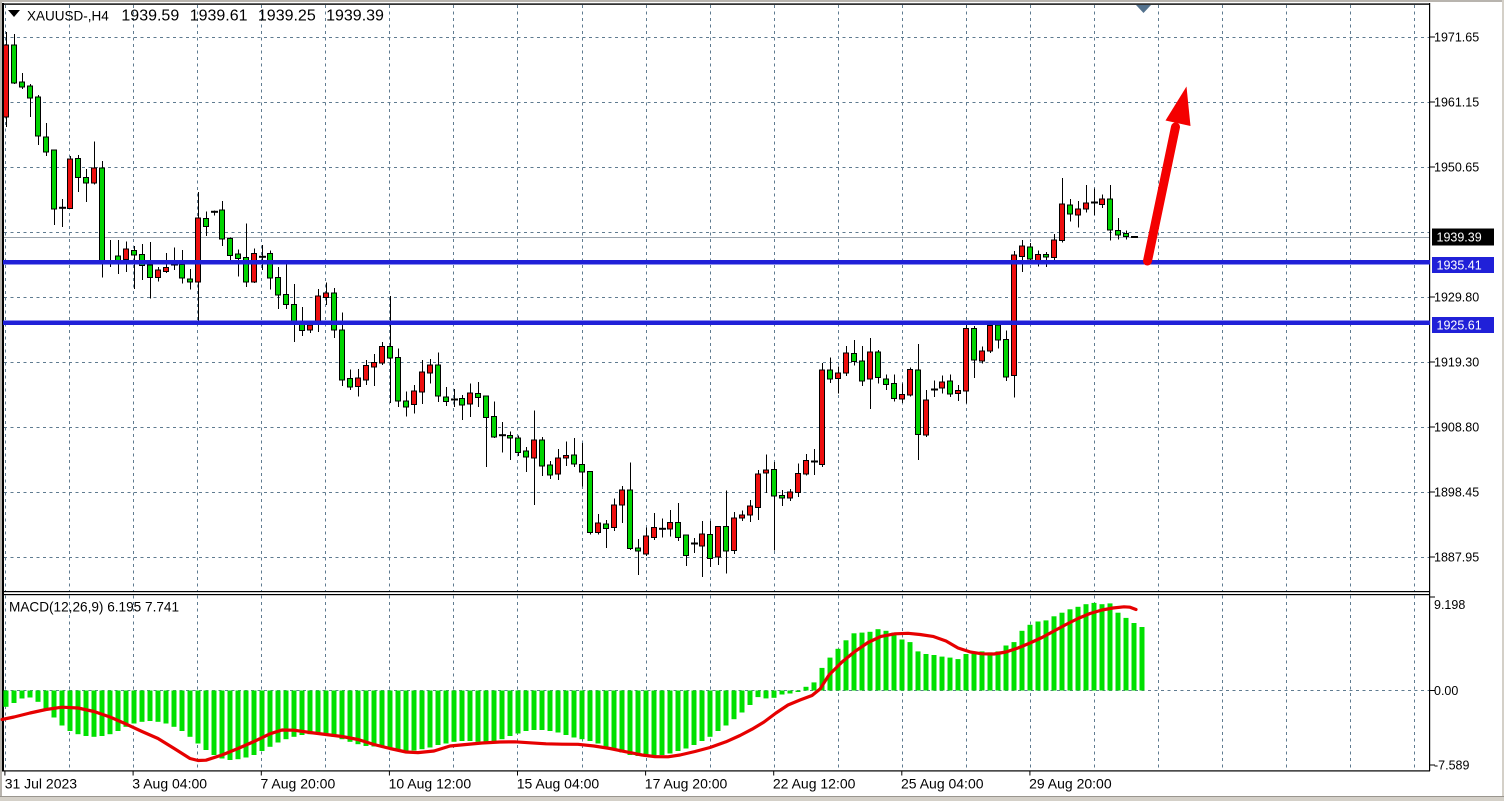 This screenshot has width=1504, height=806. Describe the element at coordinates (1449, 605) in the screenshot. I see `svg-text: 9.198` at that location.